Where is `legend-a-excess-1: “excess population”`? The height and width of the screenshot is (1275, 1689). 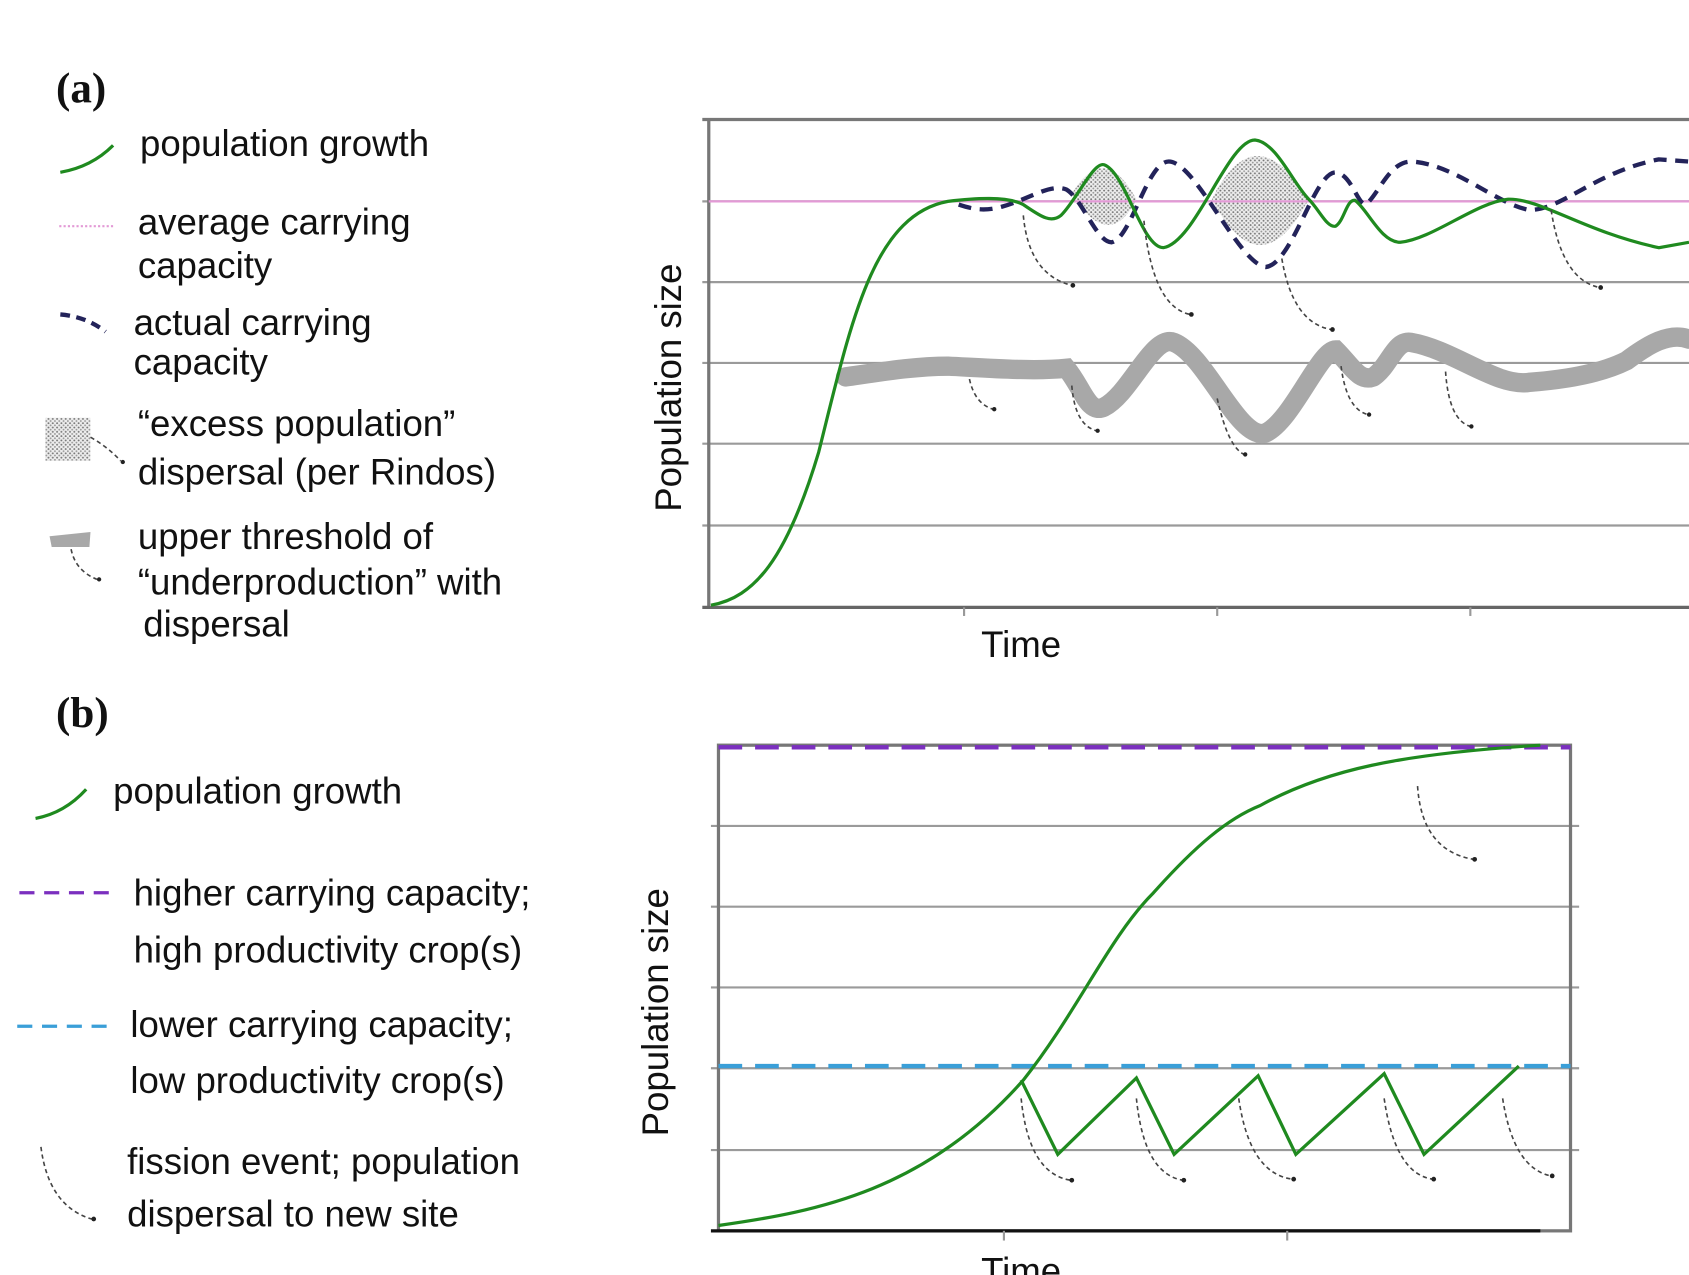 legend-a-excess-1: “excess population” is located at coordinates (297, 423).